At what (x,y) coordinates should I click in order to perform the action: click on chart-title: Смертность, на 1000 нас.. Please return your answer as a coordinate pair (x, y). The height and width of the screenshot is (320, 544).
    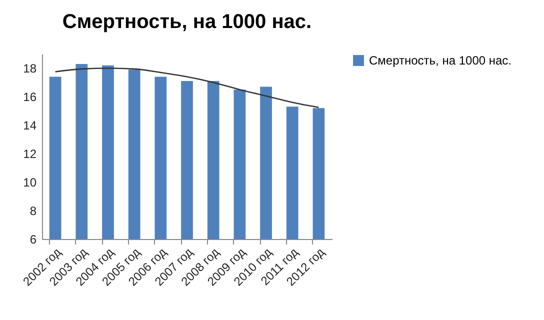
    Looking at the image, I should click on (187, 22).